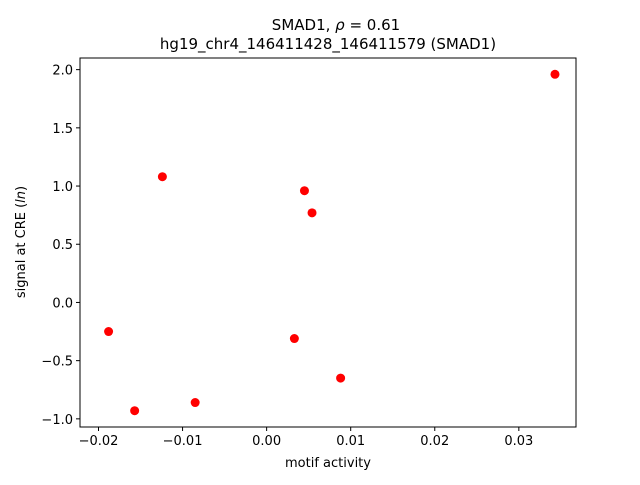 The image size is (640, 485). What do you see at coordinates (183, 441) in the screenshot?
I see `x-tick-label: −0.01` at bounding box center [183, 441].